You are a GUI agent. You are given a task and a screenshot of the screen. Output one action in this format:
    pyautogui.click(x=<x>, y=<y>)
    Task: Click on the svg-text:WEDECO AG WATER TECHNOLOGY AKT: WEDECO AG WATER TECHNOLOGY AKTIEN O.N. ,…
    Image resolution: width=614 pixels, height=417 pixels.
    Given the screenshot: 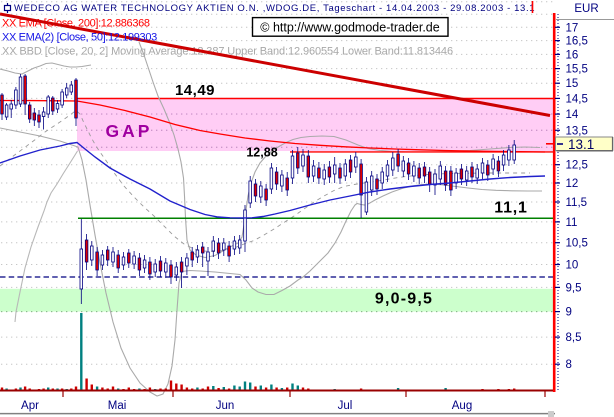 What is the action you would take?
    pyautogui.click(x=274, y=8)
    